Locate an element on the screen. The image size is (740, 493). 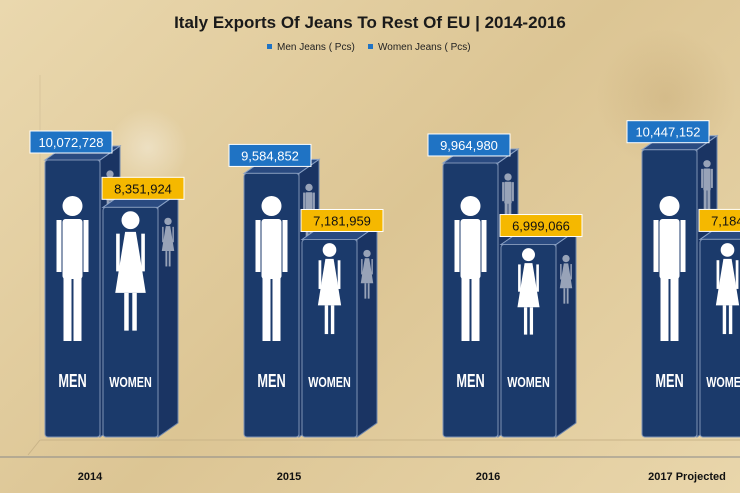
legend-label-women: Women Jeans ( Pcs) is located at coordinates (424, 47).